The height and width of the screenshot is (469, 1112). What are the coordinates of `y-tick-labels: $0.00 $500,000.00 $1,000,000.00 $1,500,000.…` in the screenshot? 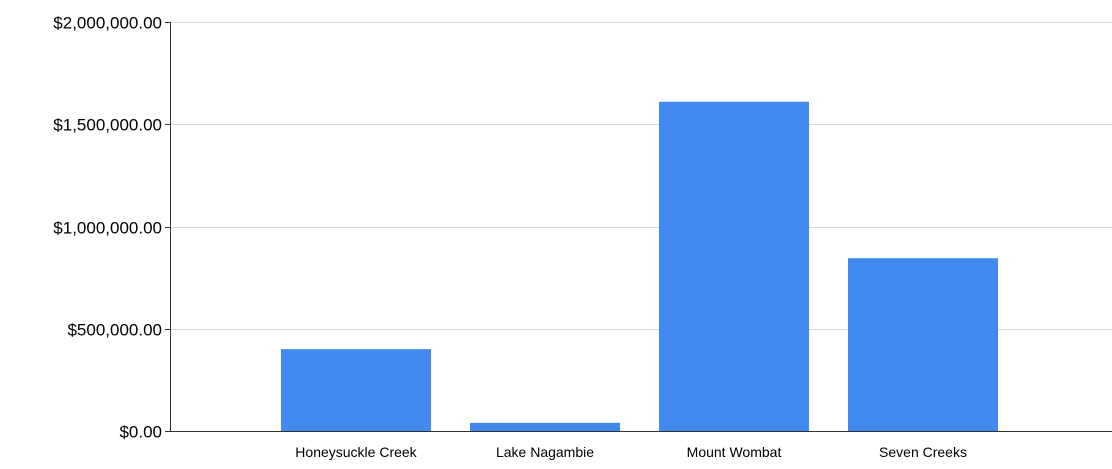 It's located at (107, 228).